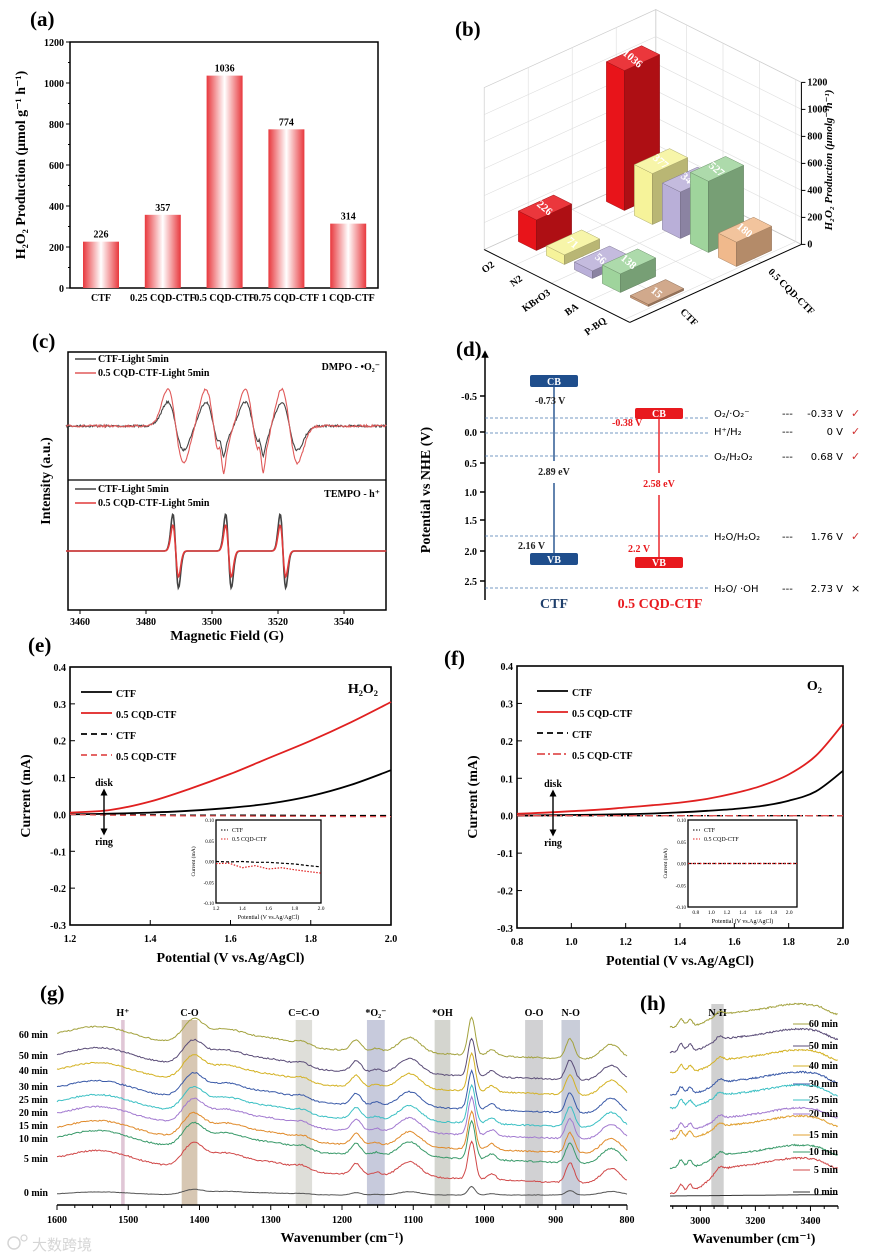  Describe the element at coordinates (814, 190) in the screenshot. I see `z-tick-label: 400` at that location.